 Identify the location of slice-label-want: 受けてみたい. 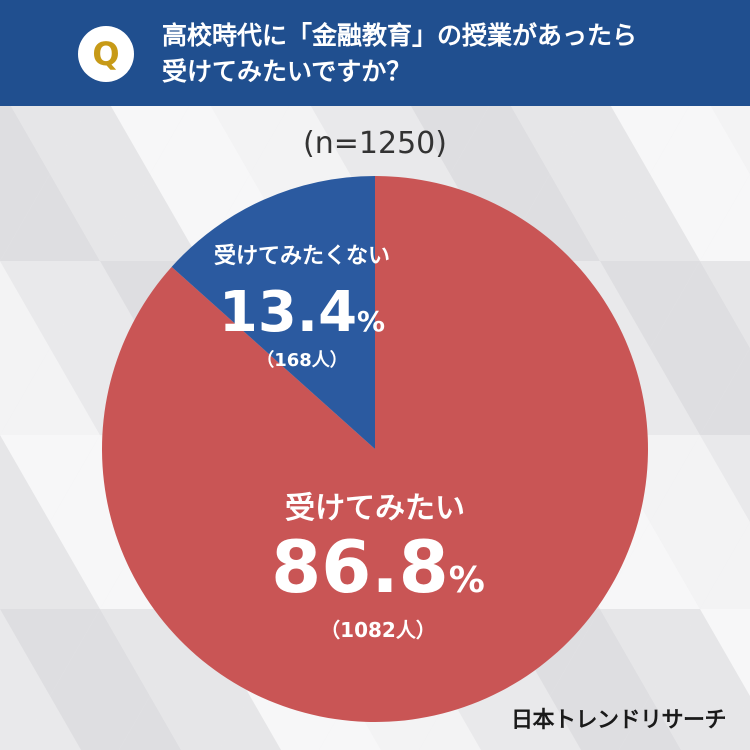
(375, 508).